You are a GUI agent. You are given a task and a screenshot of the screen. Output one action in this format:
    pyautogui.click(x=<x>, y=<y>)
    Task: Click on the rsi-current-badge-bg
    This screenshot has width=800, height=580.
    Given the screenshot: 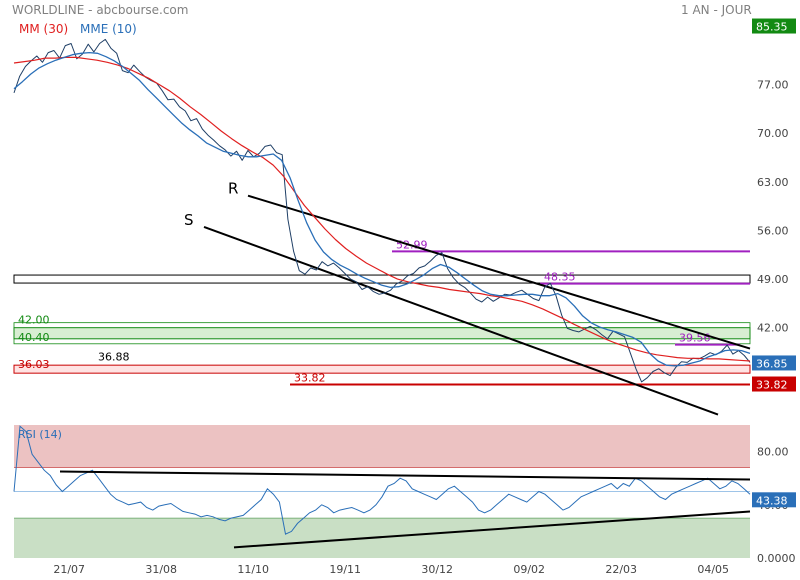 What is the action you would take?
    pyautogui.click(x=774, y=500)
    